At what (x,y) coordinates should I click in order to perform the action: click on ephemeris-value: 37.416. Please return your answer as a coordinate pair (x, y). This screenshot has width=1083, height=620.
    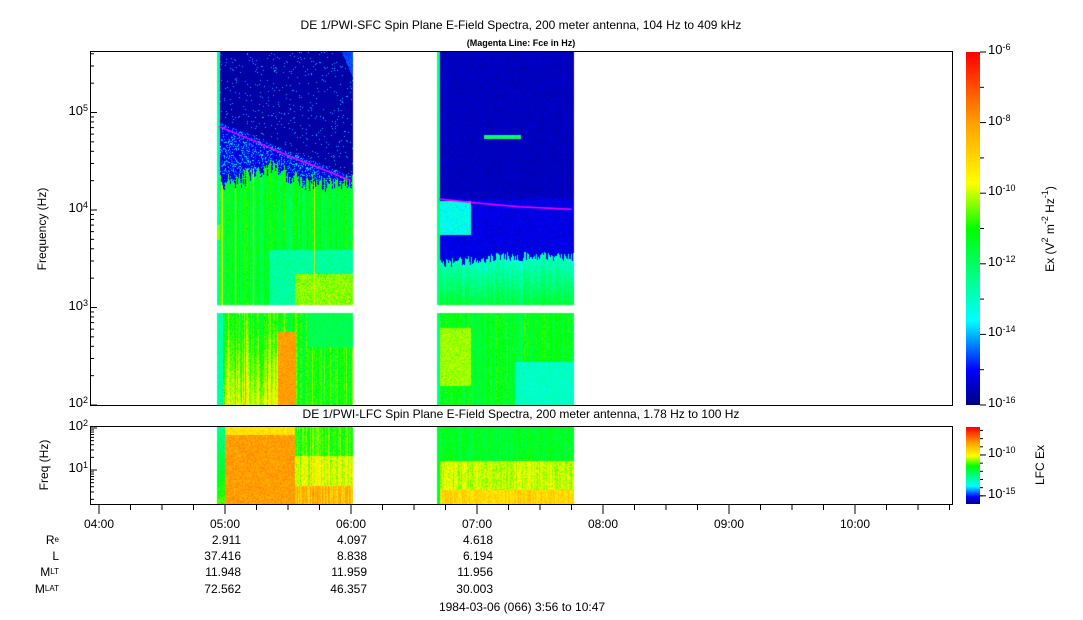
    Looking at the image, I should click on (222, 556).